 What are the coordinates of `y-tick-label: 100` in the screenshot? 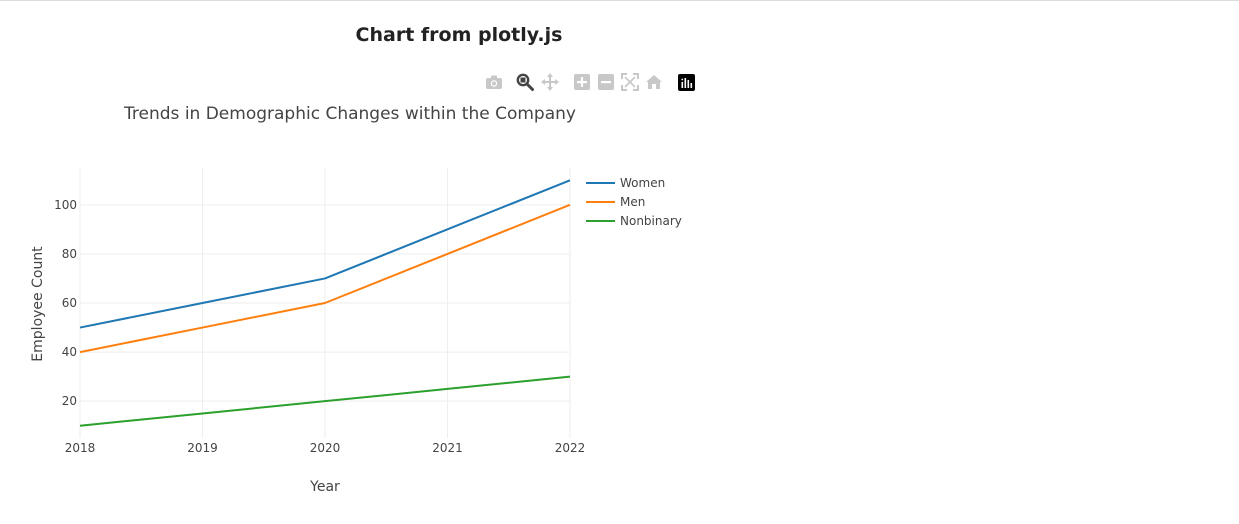 It's located at (65, 205).